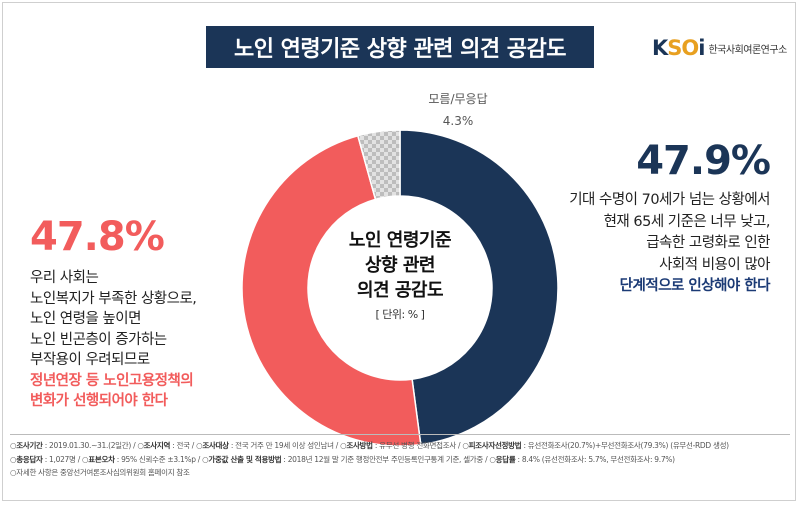 The height and width of the screenshot is (505, 800). What do you see at coordinates (99, 401) in the screenshot?
I see `left-highlight-2: 변화가 선행되어야 한다` at bounding box center [99, 401].